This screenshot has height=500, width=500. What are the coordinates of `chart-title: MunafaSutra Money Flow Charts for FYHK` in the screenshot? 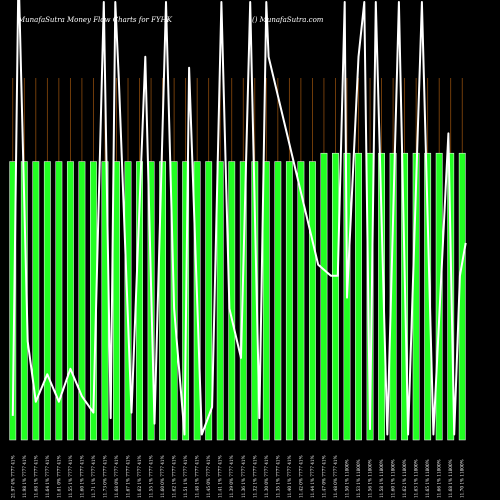 It's located at (95, 20).